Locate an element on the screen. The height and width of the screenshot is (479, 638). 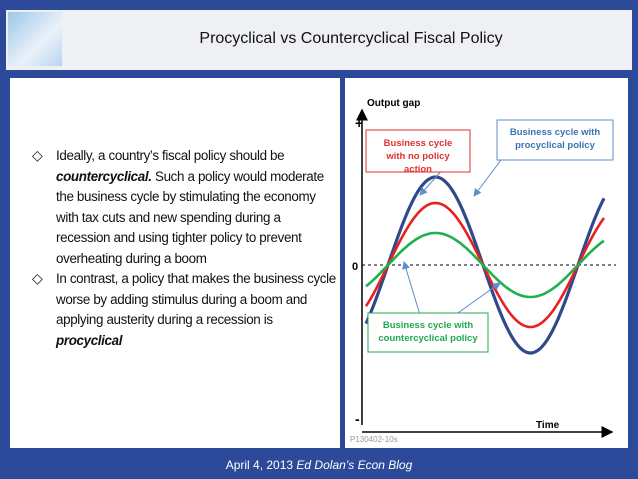
emphasis: countercyclical. is located at coordinates (104, 176).